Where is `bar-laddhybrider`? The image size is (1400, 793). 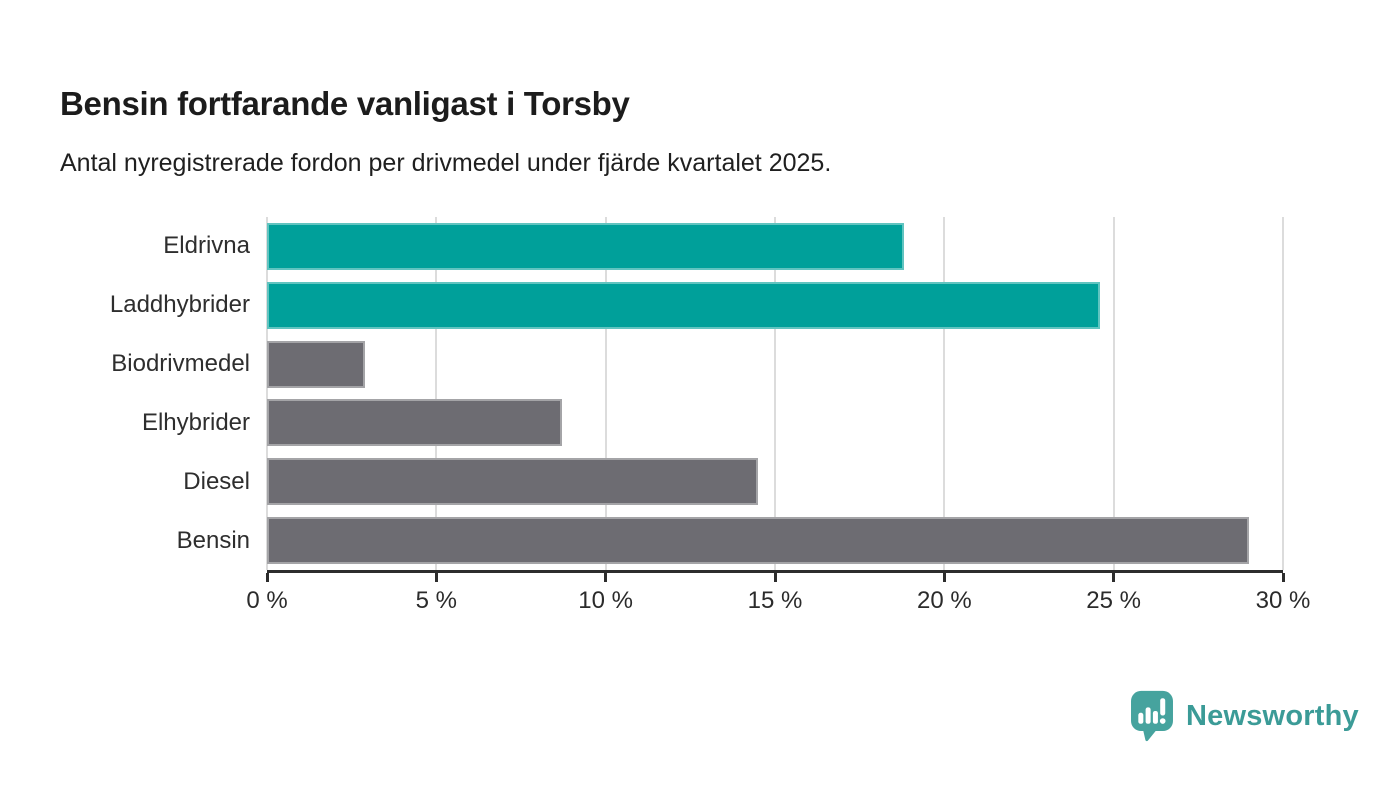 bar-laddhybrider is located at coordinates (684, 305).